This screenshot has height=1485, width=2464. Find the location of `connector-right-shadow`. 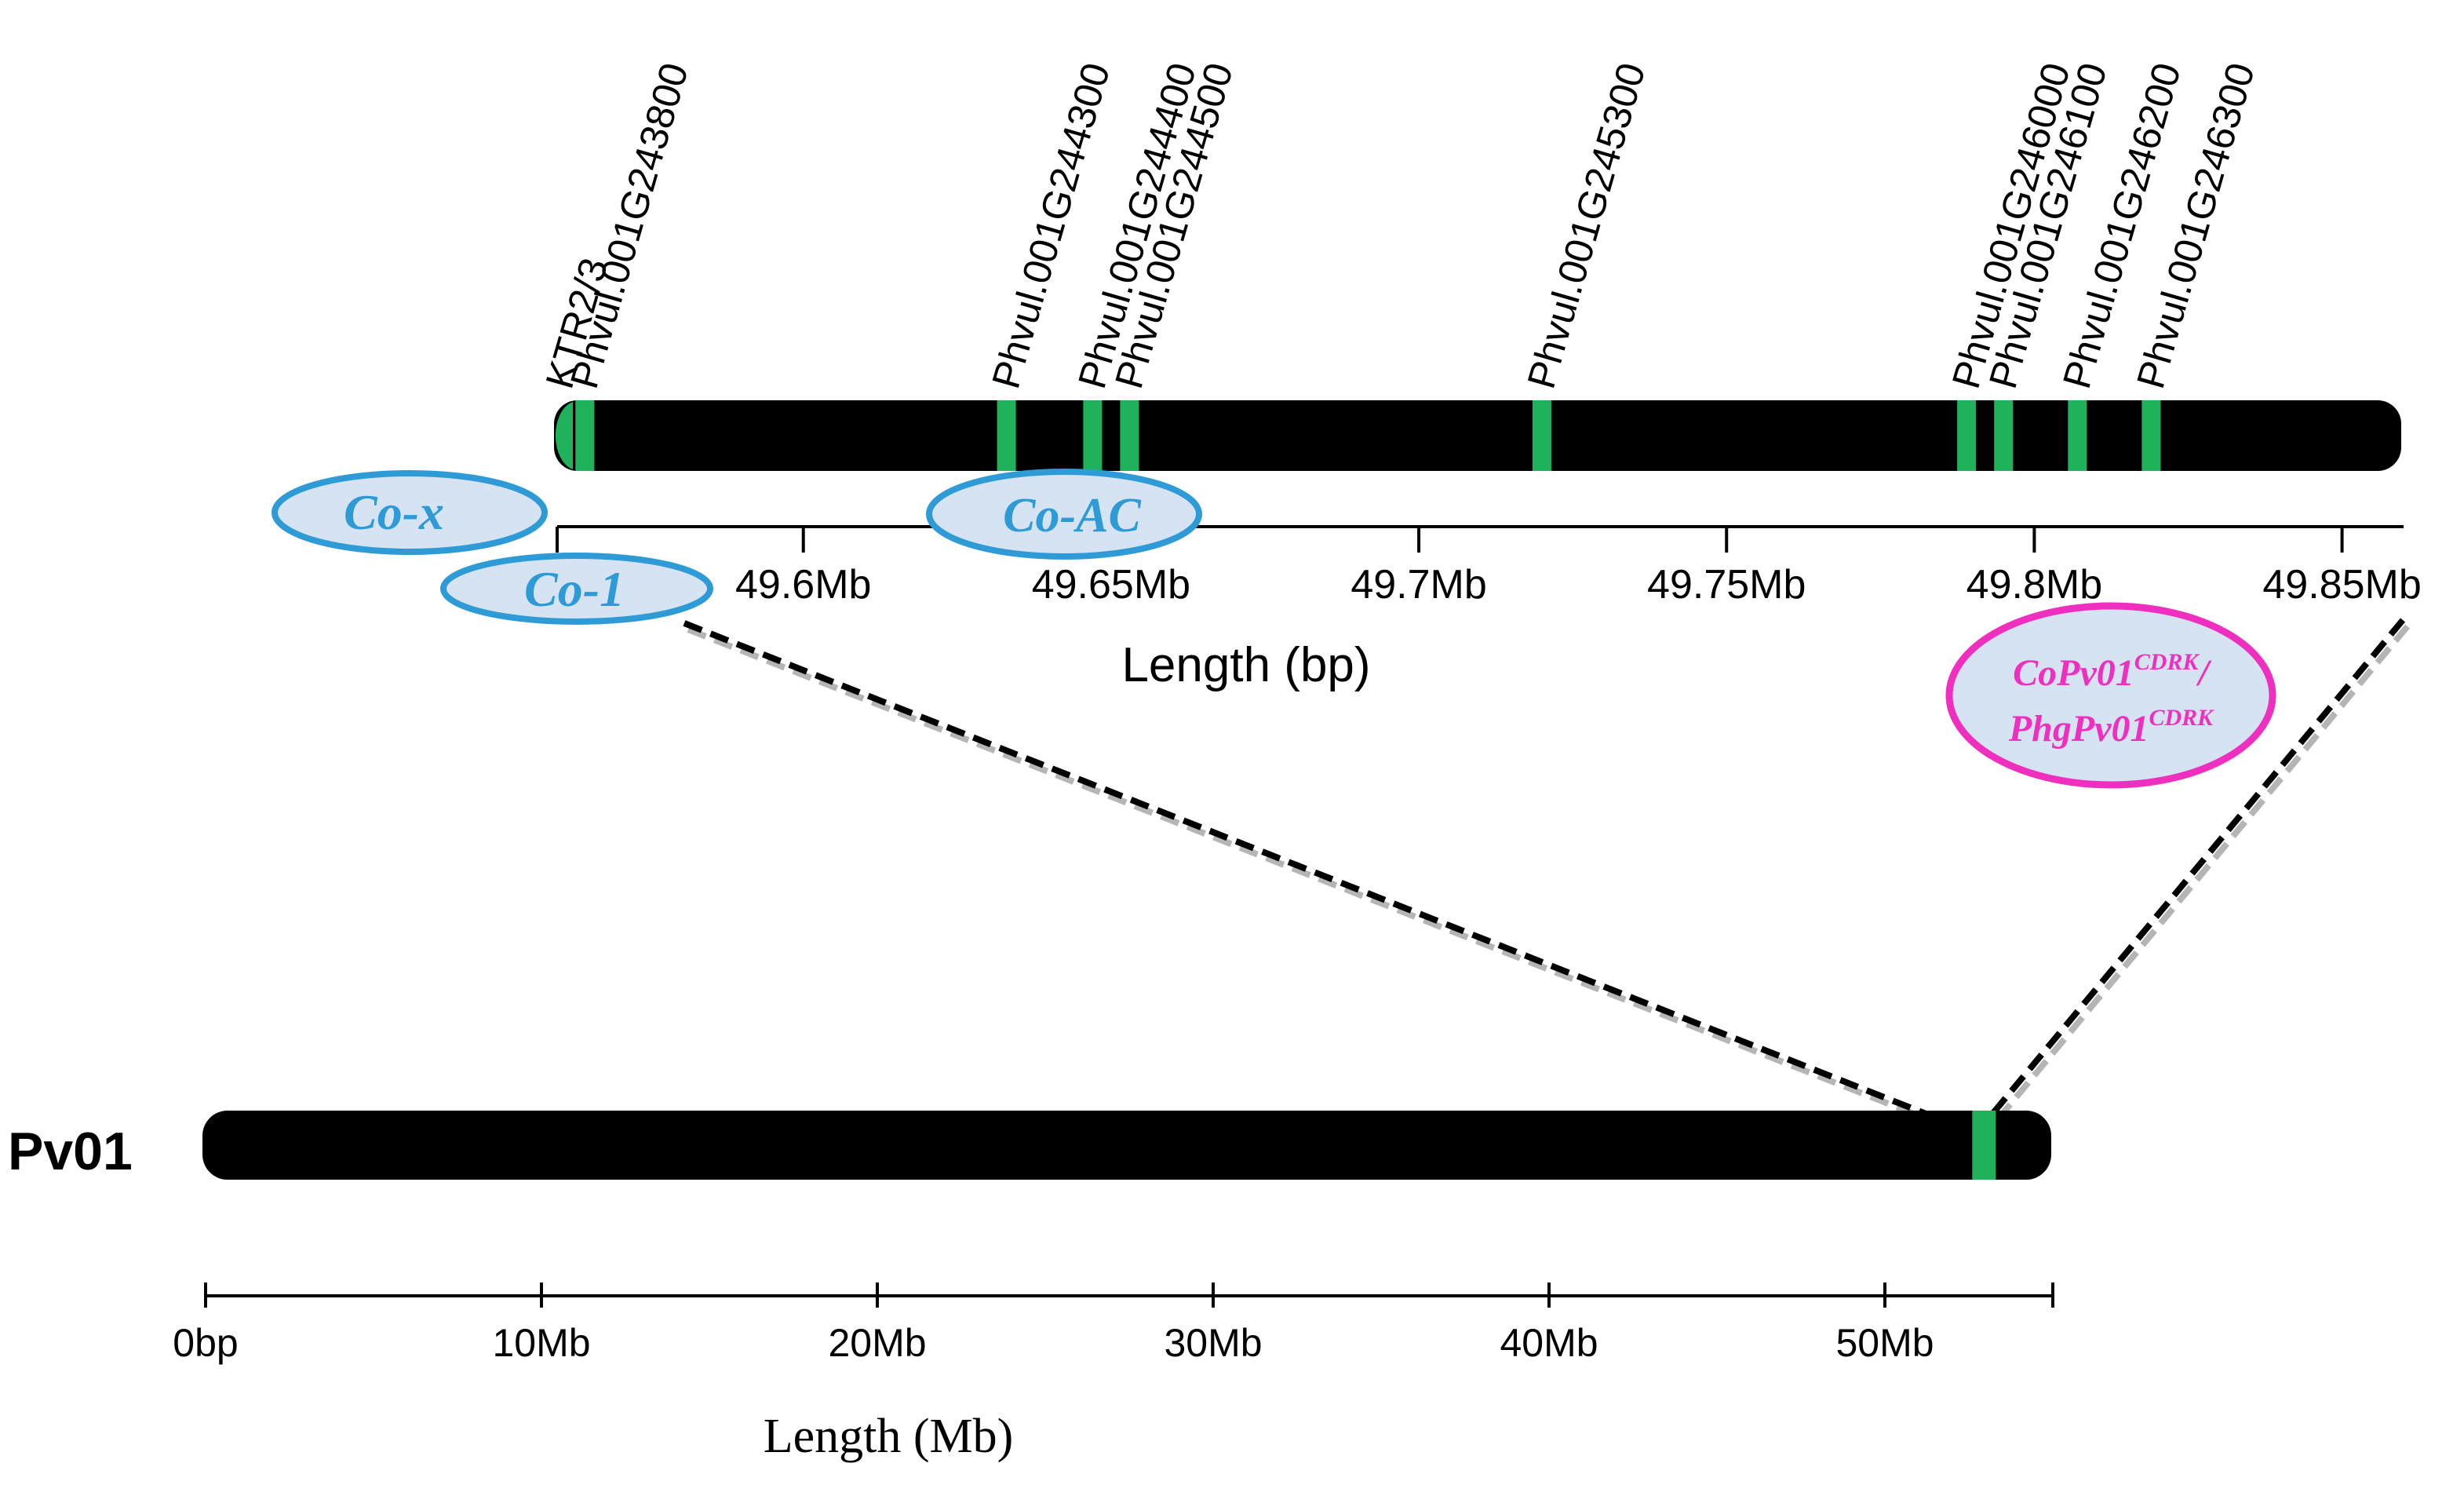

connector-right-shadow is located at coordinates (2199, 877).